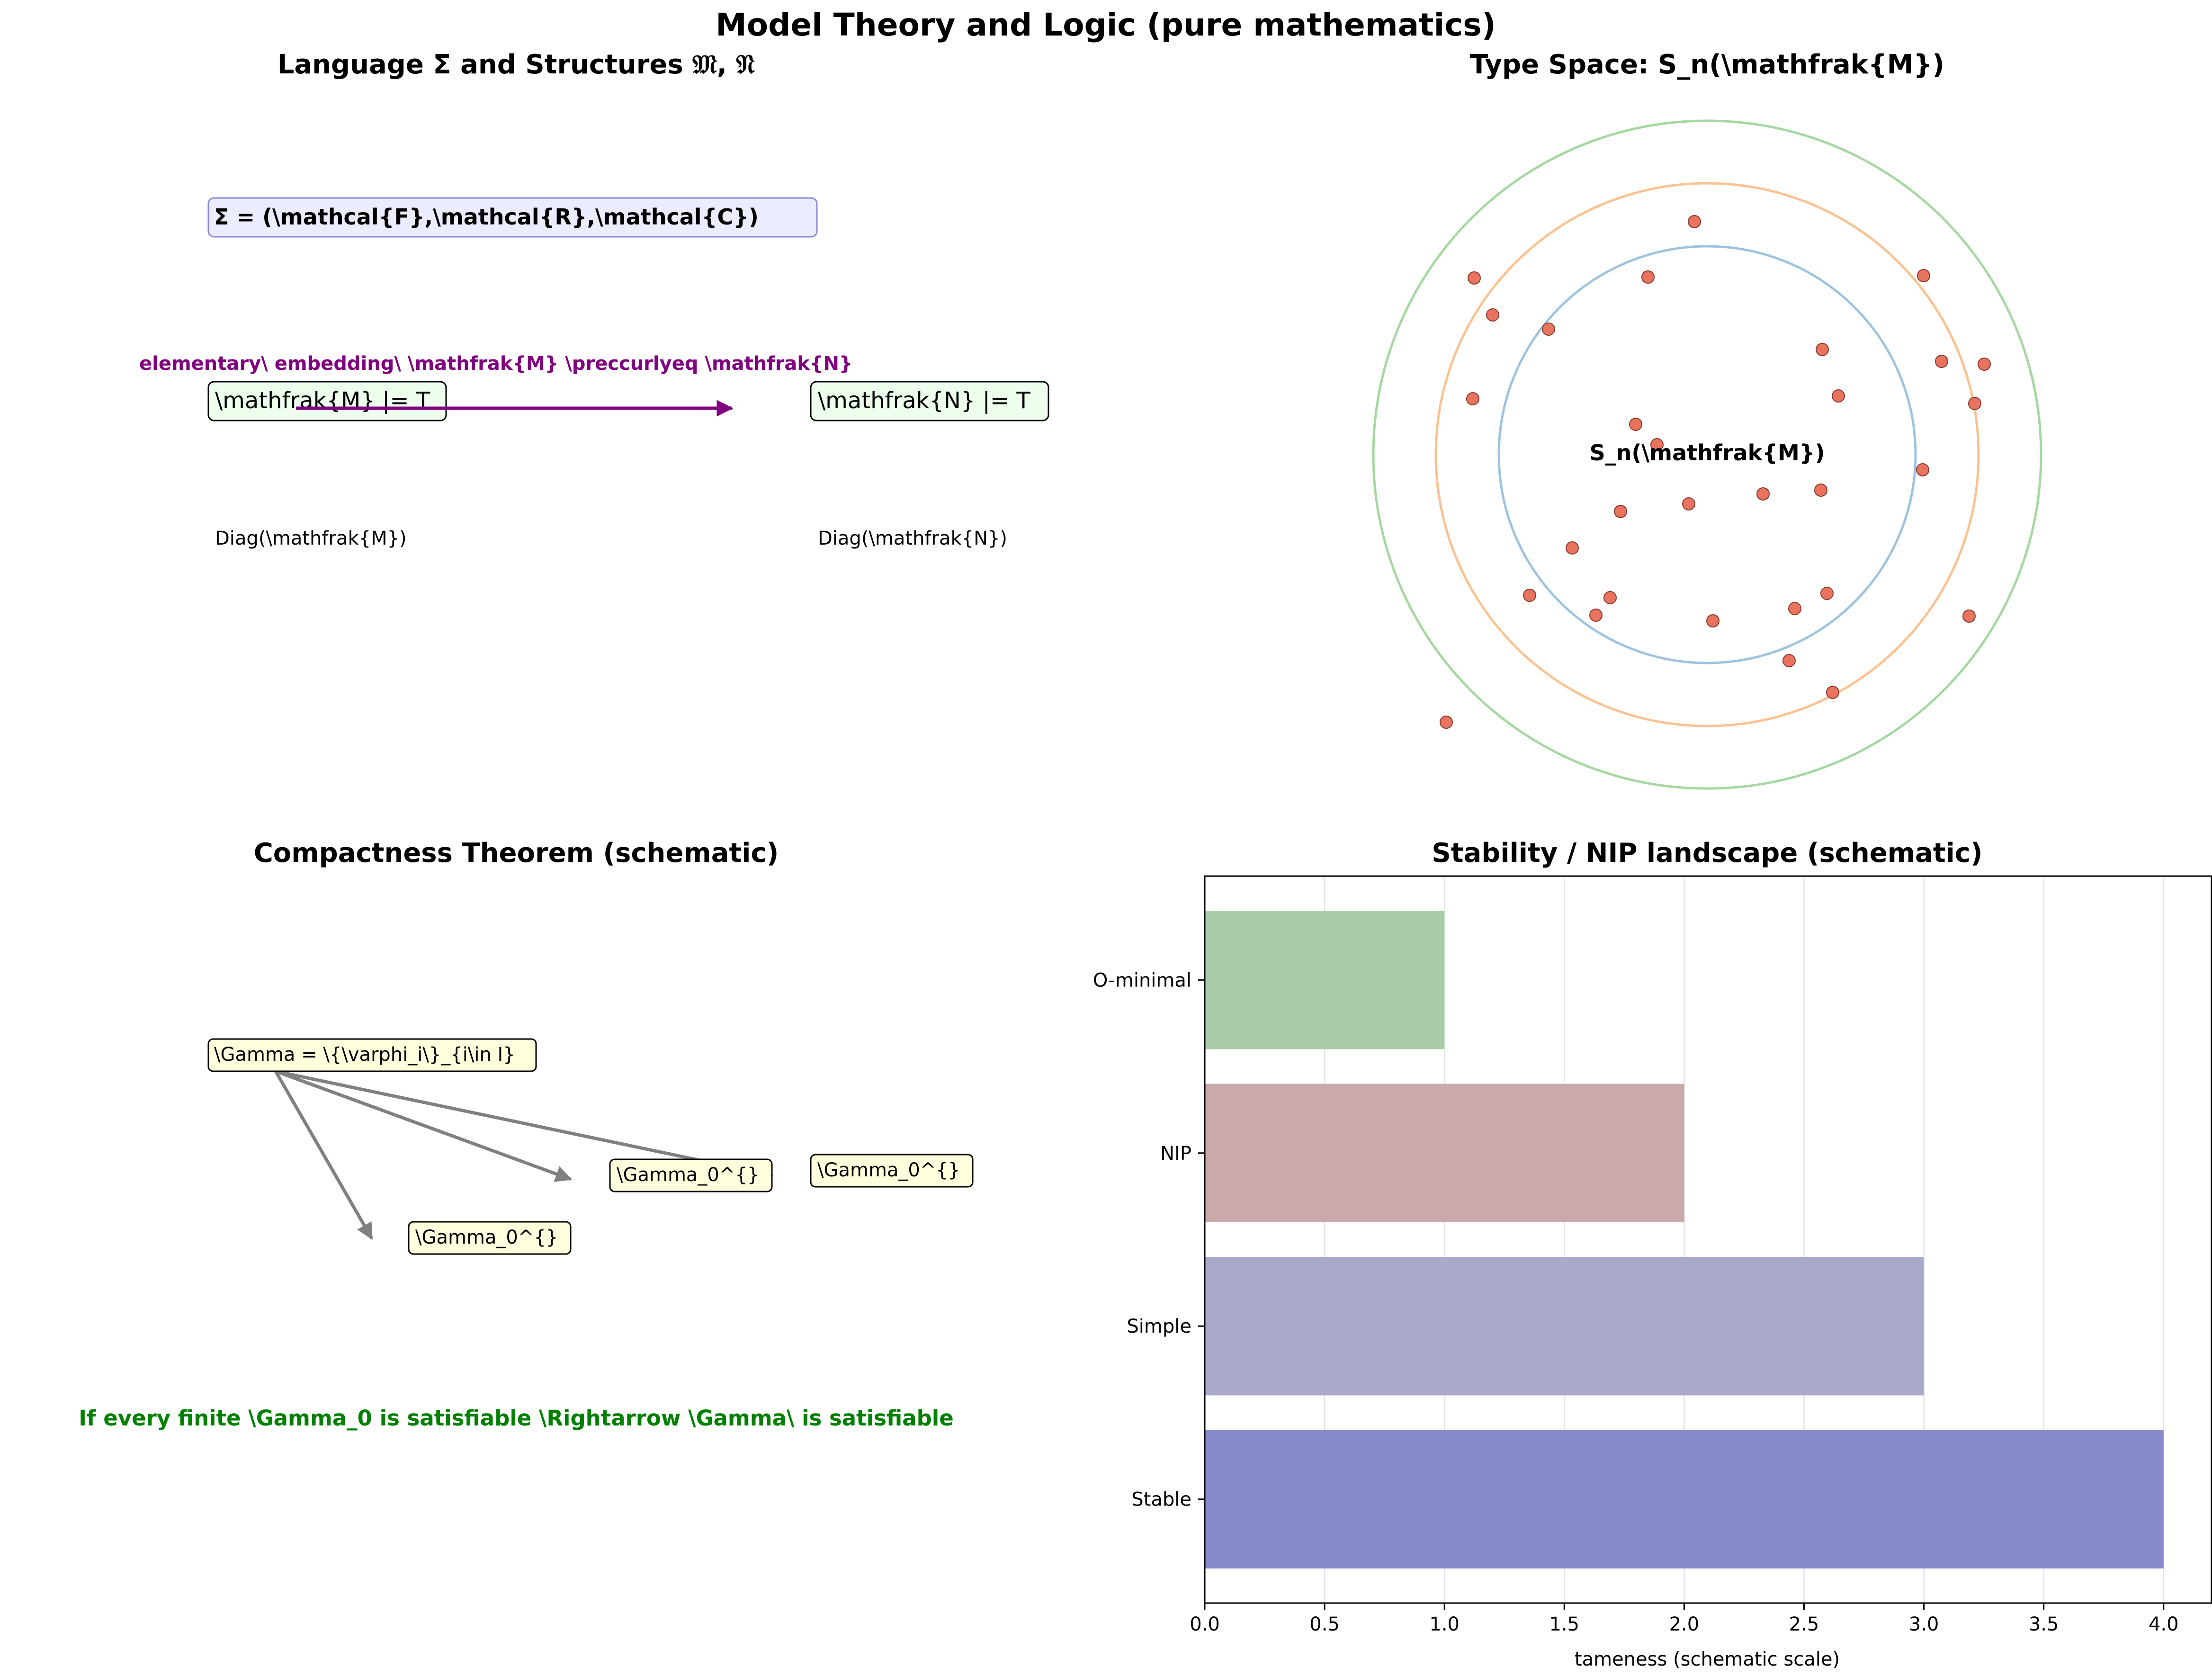  Describe the element at coordinates (888, 1170) in the screenshot. I see `subset-label-3: \Gamma_0^{}` at that location.